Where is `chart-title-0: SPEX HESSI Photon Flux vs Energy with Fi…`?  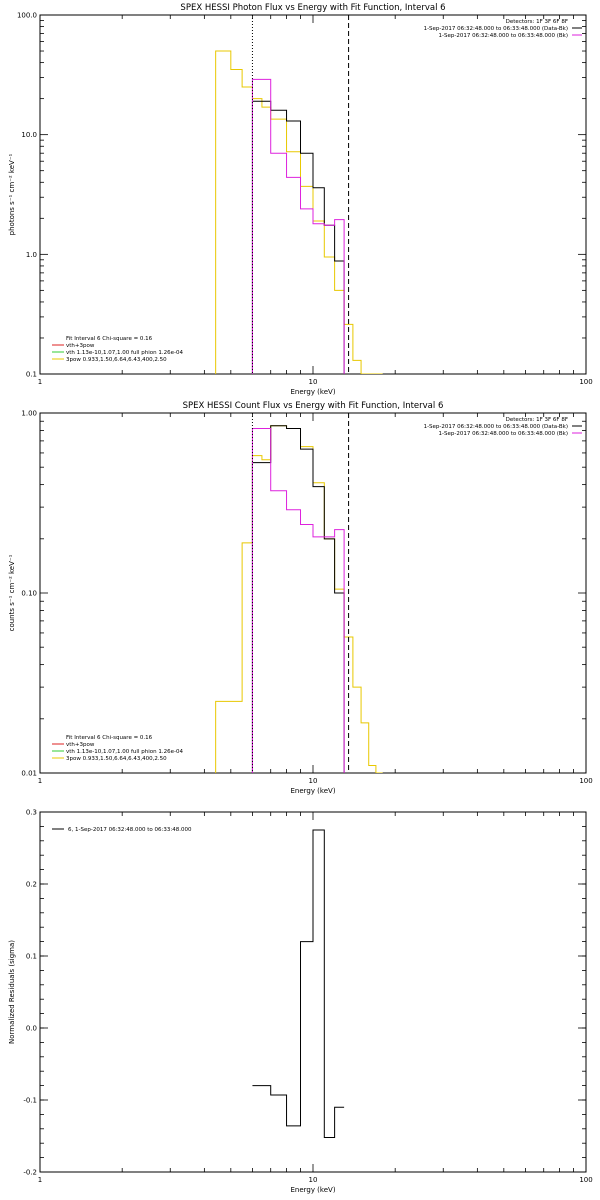 chart-title-0: SPEX HESSI Photon Flux vs Energy with Fi… is located at coordinates (312, 8).